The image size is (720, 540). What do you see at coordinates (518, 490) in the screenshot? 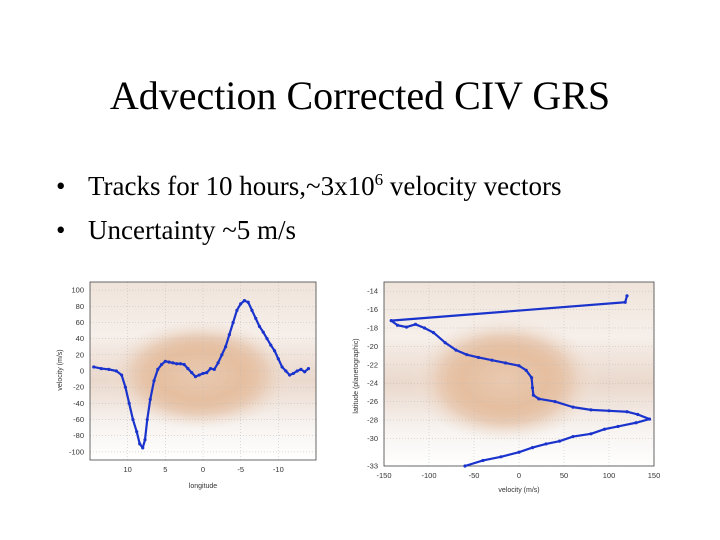
I see `x-axis-label: velocity (m/s)` at bounding box center [518, 490].